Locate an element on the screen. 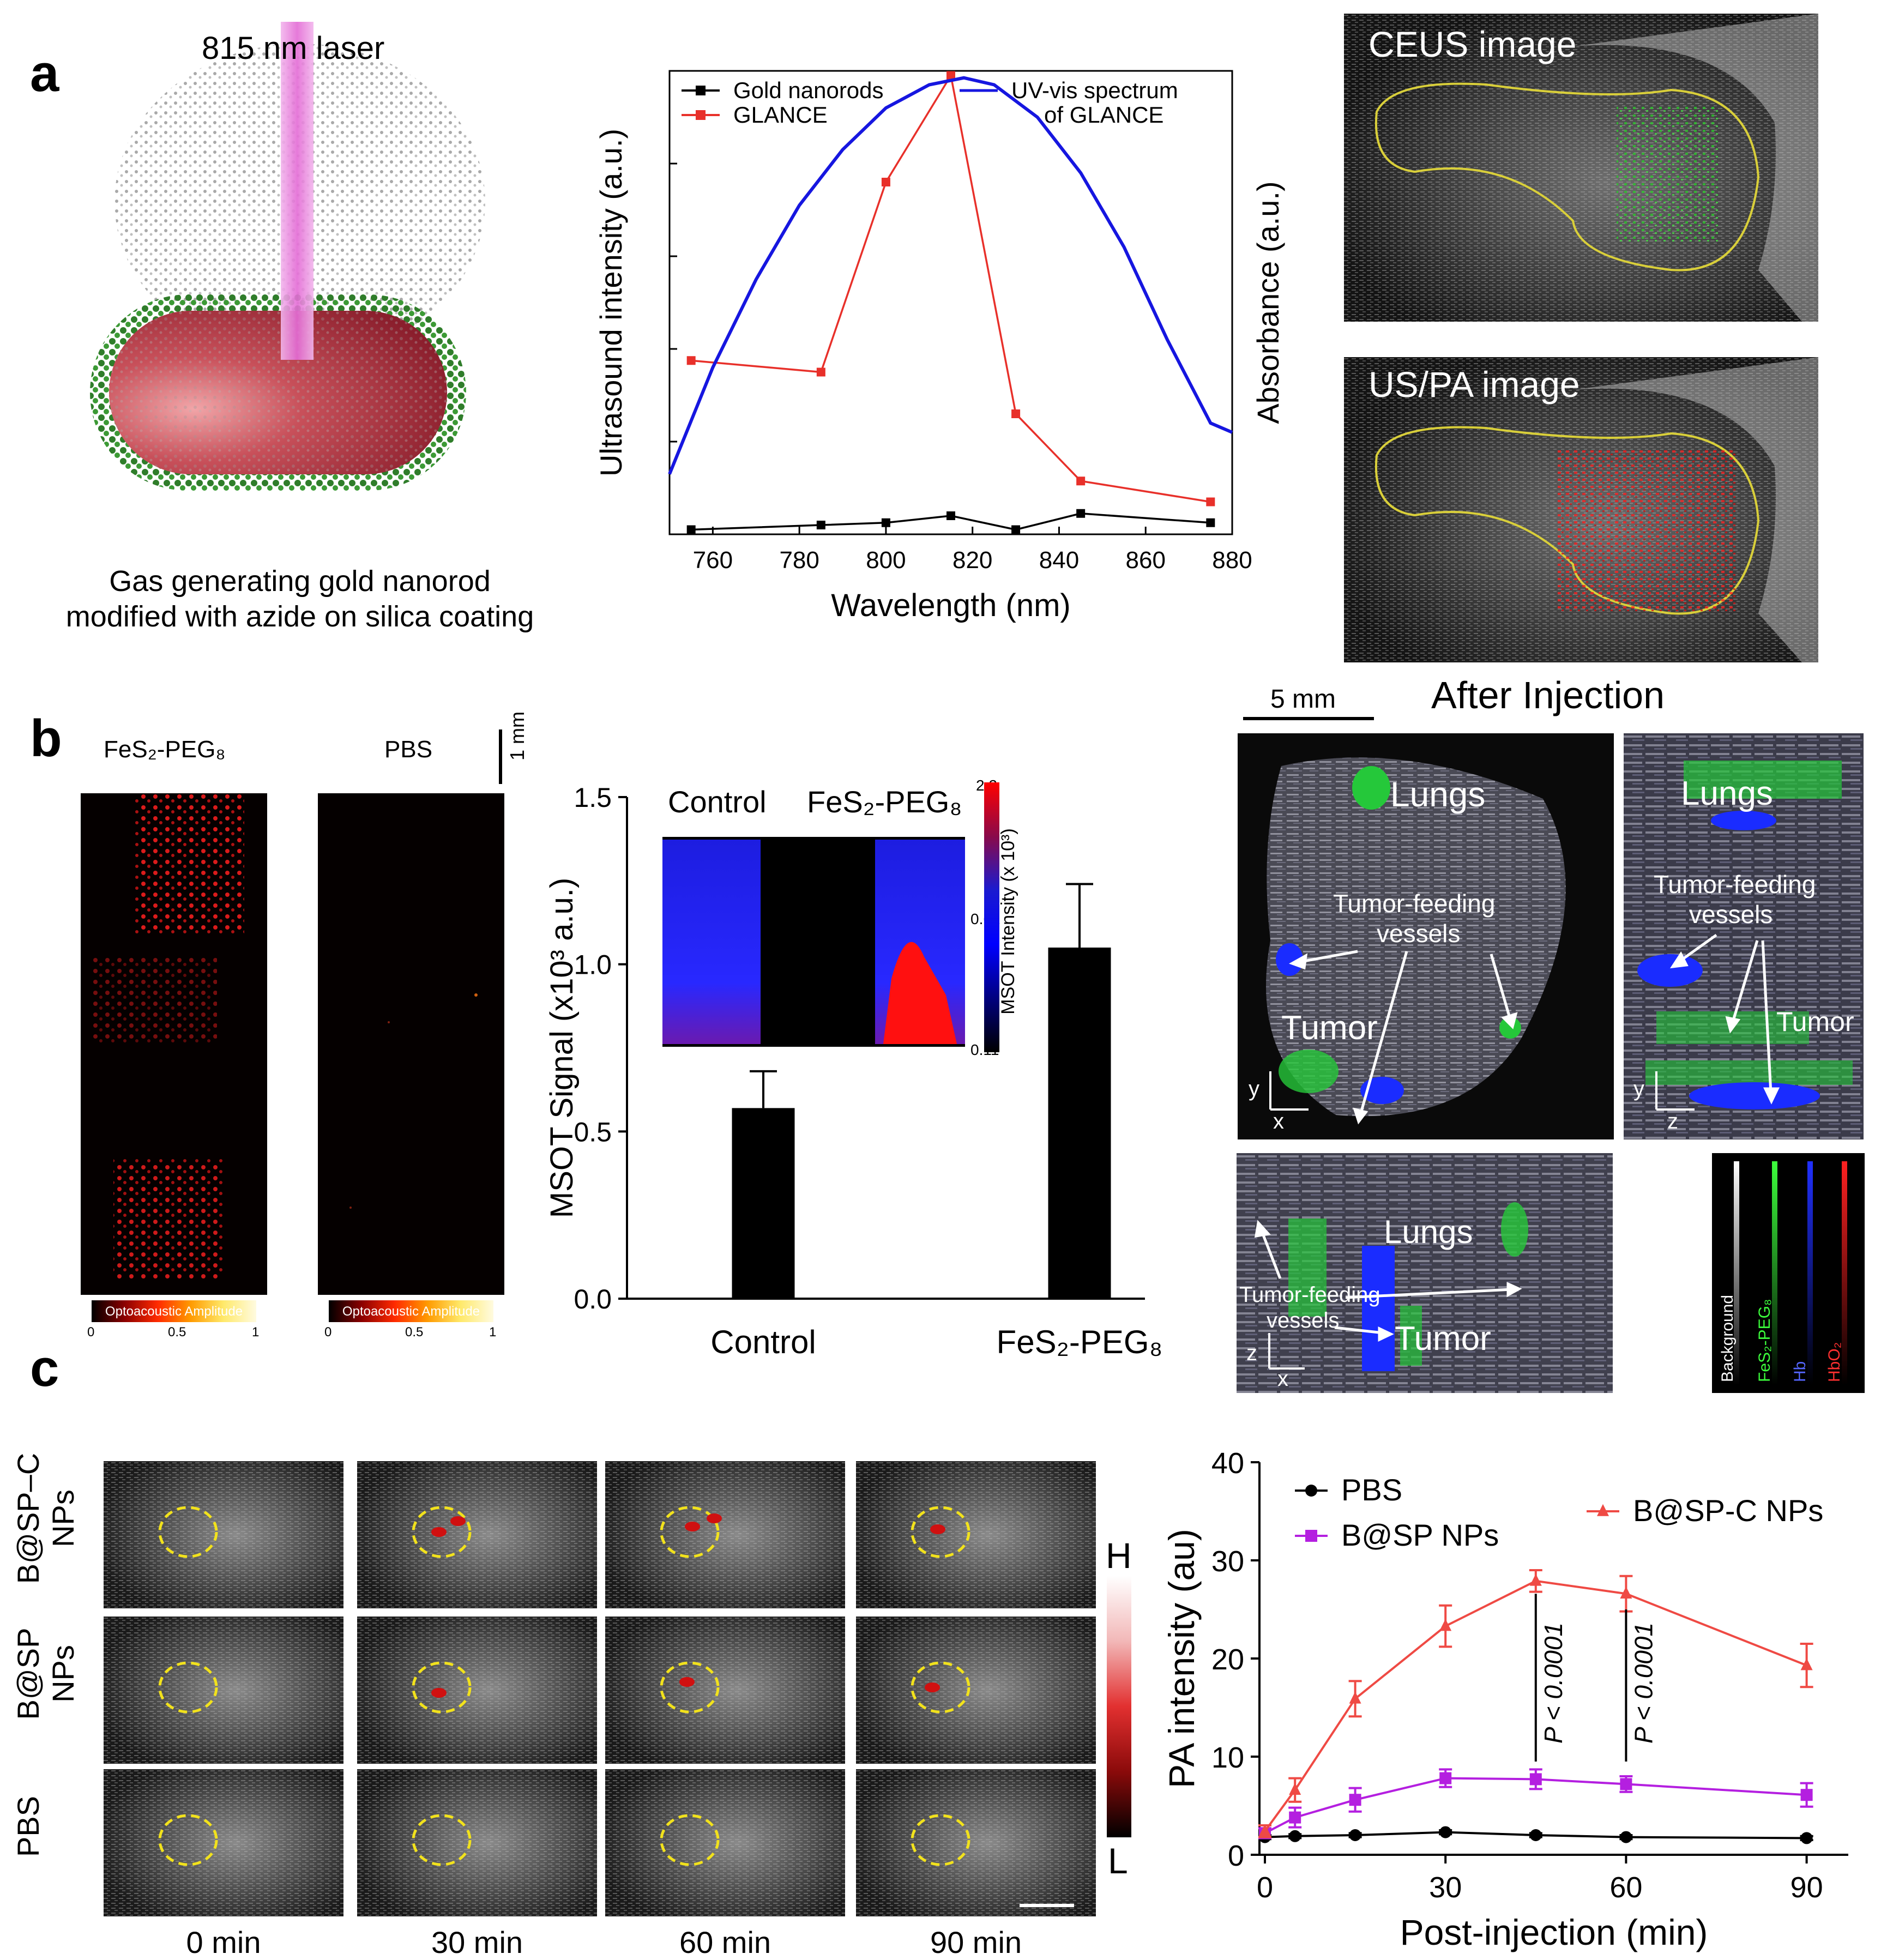 Image resolution: width=1881 pixels, height=1960 pixels. label-tfv-xy-2: vessels is located at coordinates (1419, 934).